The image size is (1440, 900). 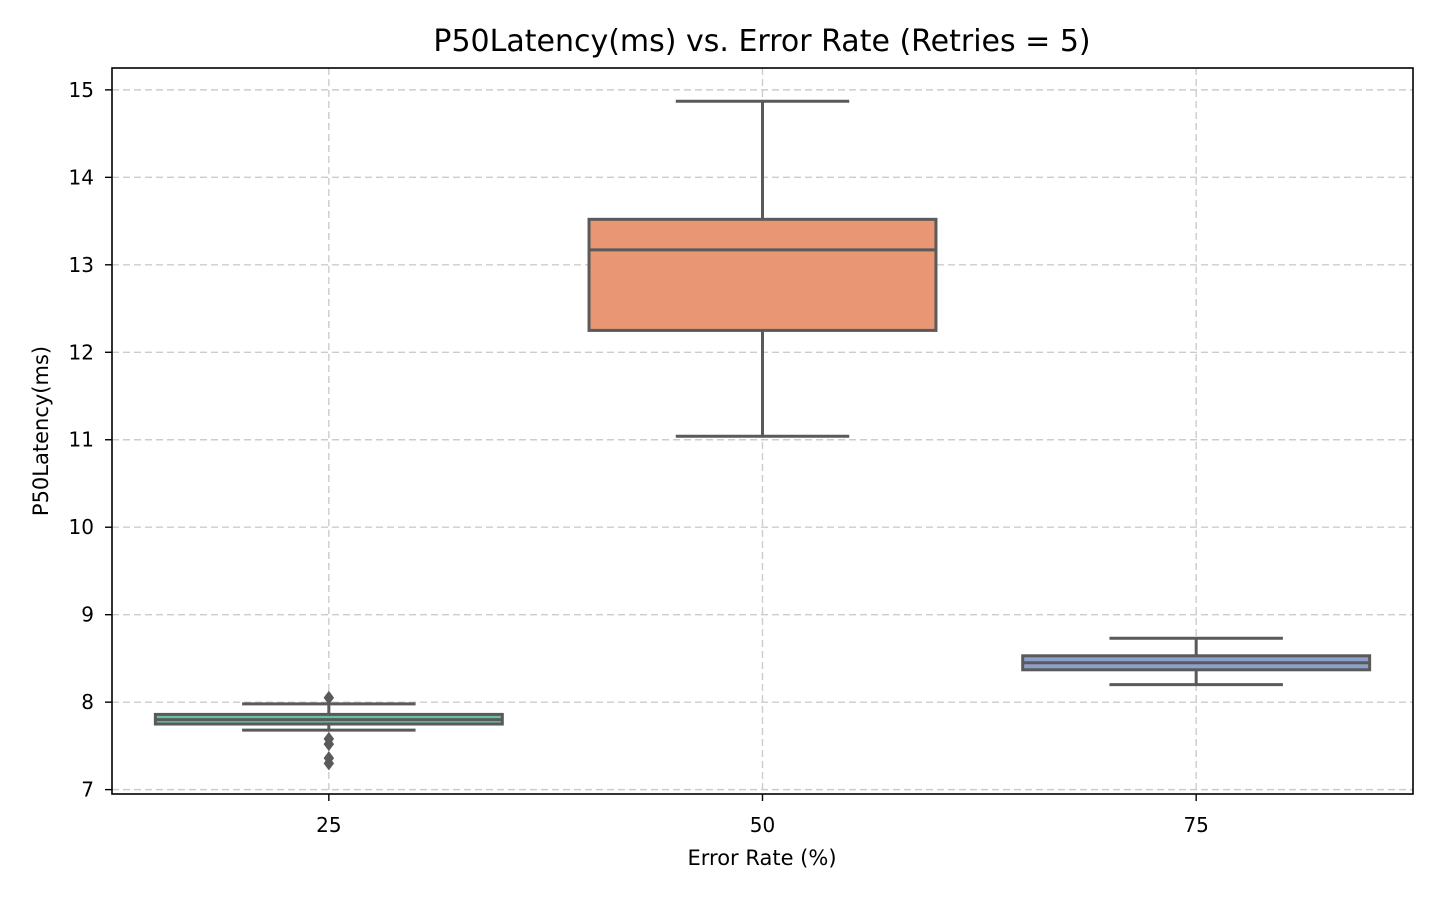 I want to click on x-axis-label: Error Rate (%), so click(x=761, y=858).